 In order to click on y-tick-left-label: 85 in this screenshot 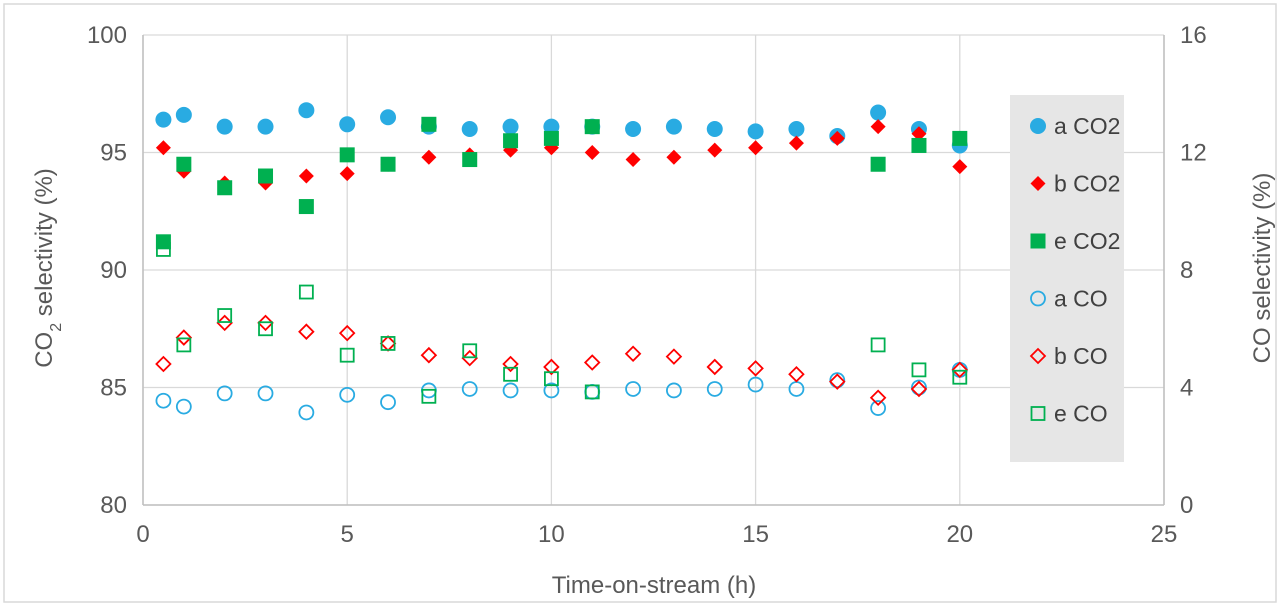, I will do `click(113, 388)`.